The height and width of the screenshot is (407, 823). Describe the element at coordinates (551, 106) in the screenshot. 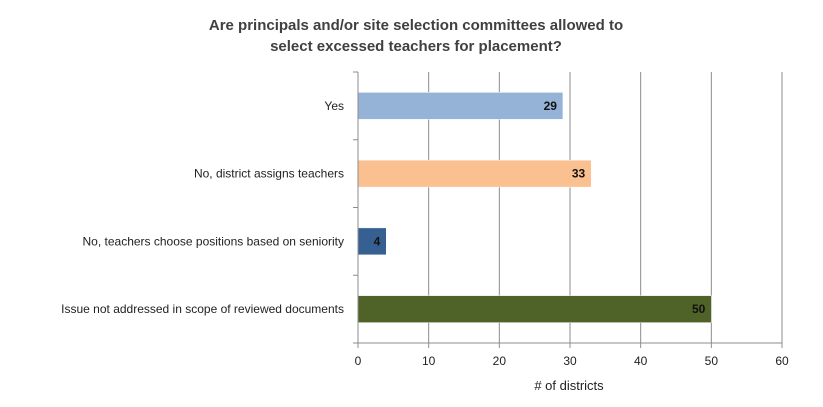

I see `data-label: 29` at that location.